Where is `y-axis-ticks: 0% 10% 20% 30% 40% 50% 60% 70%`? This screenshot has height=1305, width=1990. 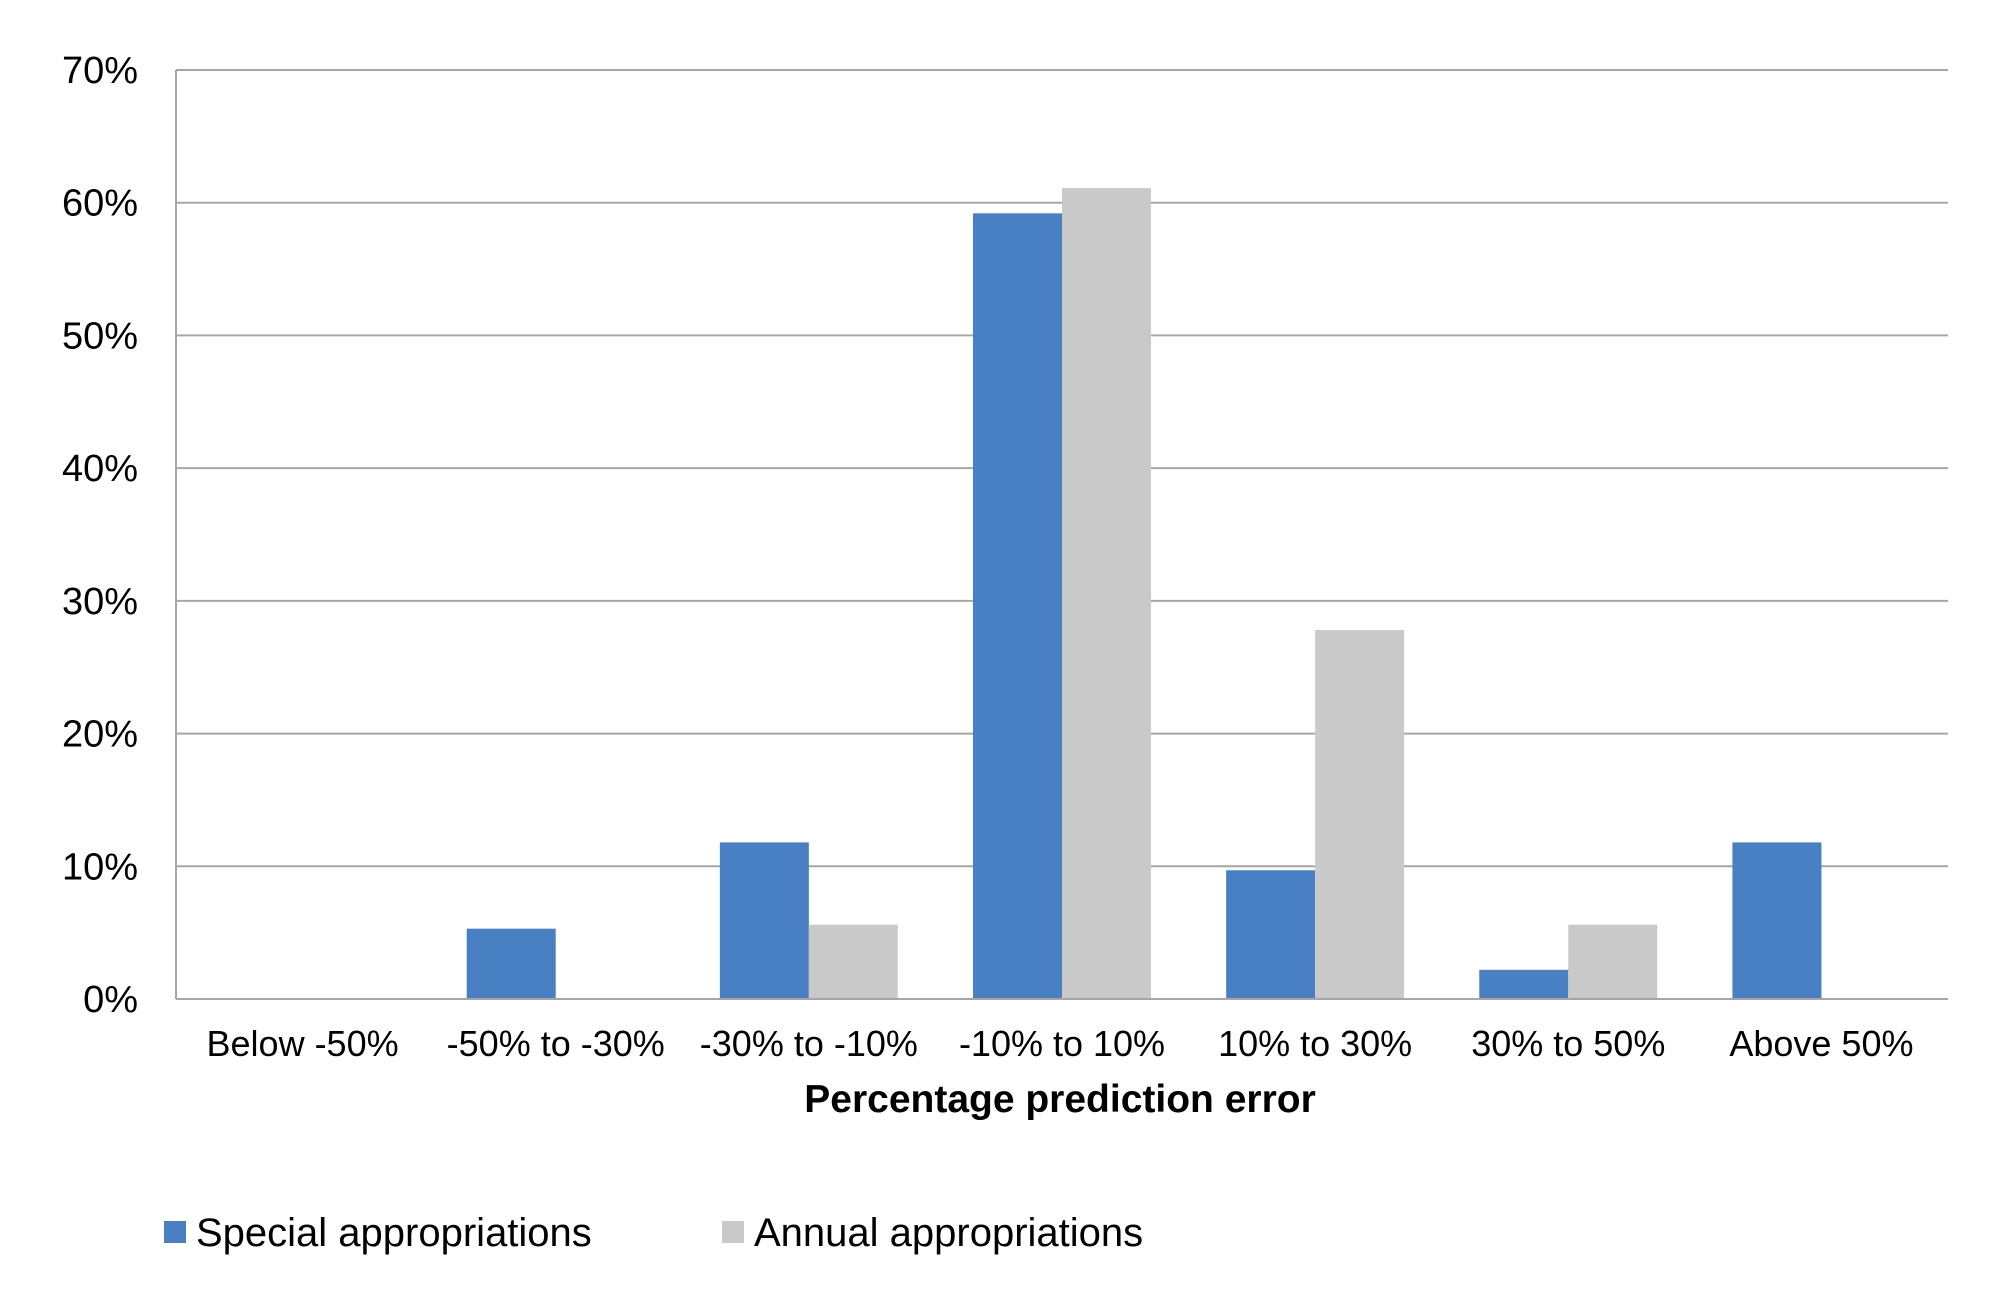
y-axis-ticks: 0% 10% 20% 30% 40% 50% 60% 70% is located at coordinates (100, 535).